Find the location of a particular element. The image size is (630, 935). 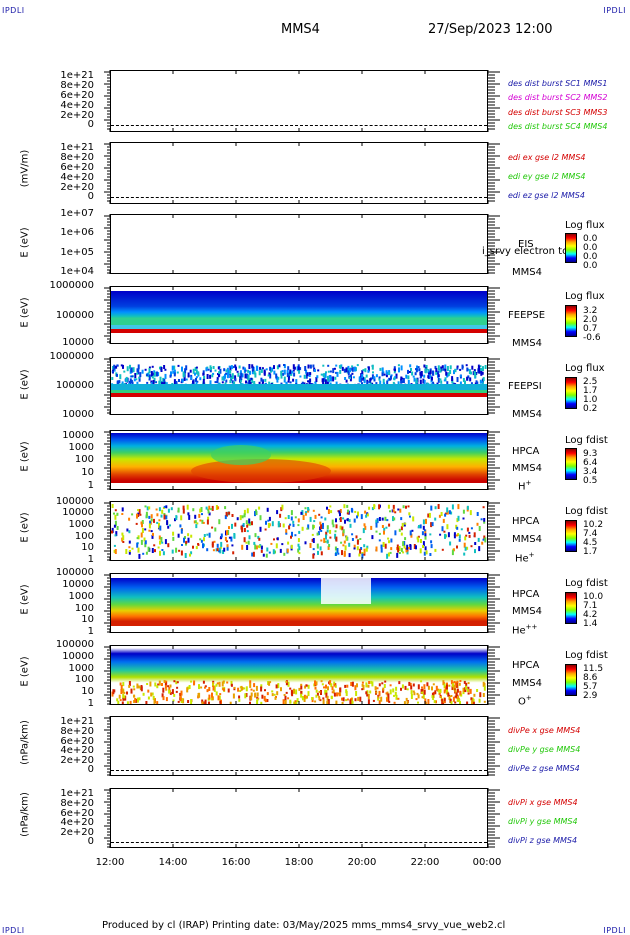

ytick-label: 10000 is located at coordinates (78, 656).